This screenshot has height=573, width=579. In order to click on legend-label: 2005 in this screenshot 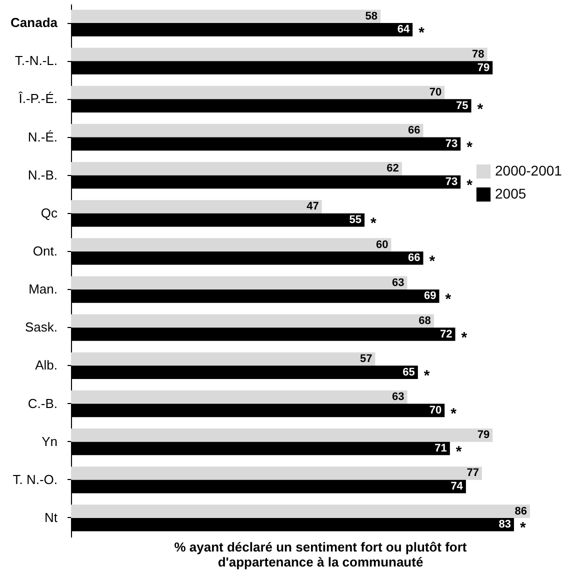, I will do `click(510, 194)`.